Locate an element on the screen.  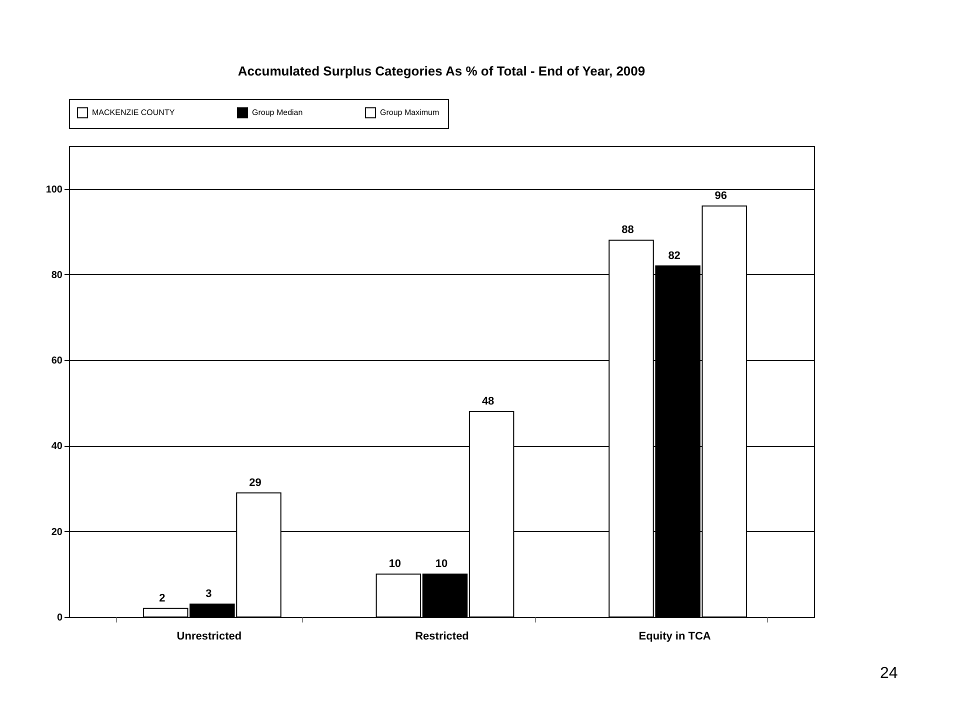
legend-label: Group Median is located at coordinates (277, 112).